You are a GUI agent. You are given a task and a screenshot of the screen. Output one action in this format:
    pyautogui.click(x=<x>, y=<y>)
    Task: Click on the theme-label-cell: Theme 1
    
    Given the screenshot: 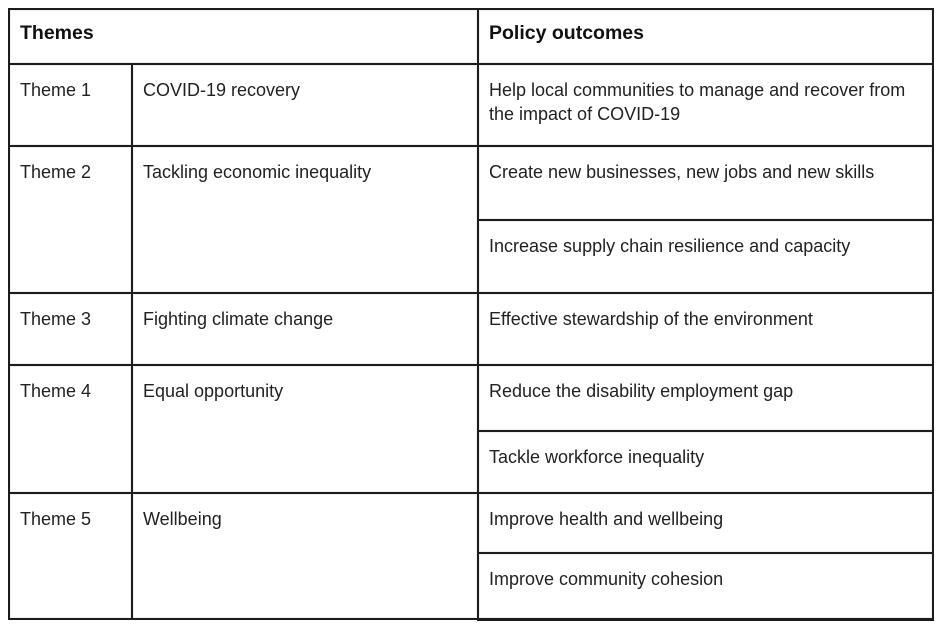 What is the action you would take?
    pyautogui.click(x=70, y=105)
    